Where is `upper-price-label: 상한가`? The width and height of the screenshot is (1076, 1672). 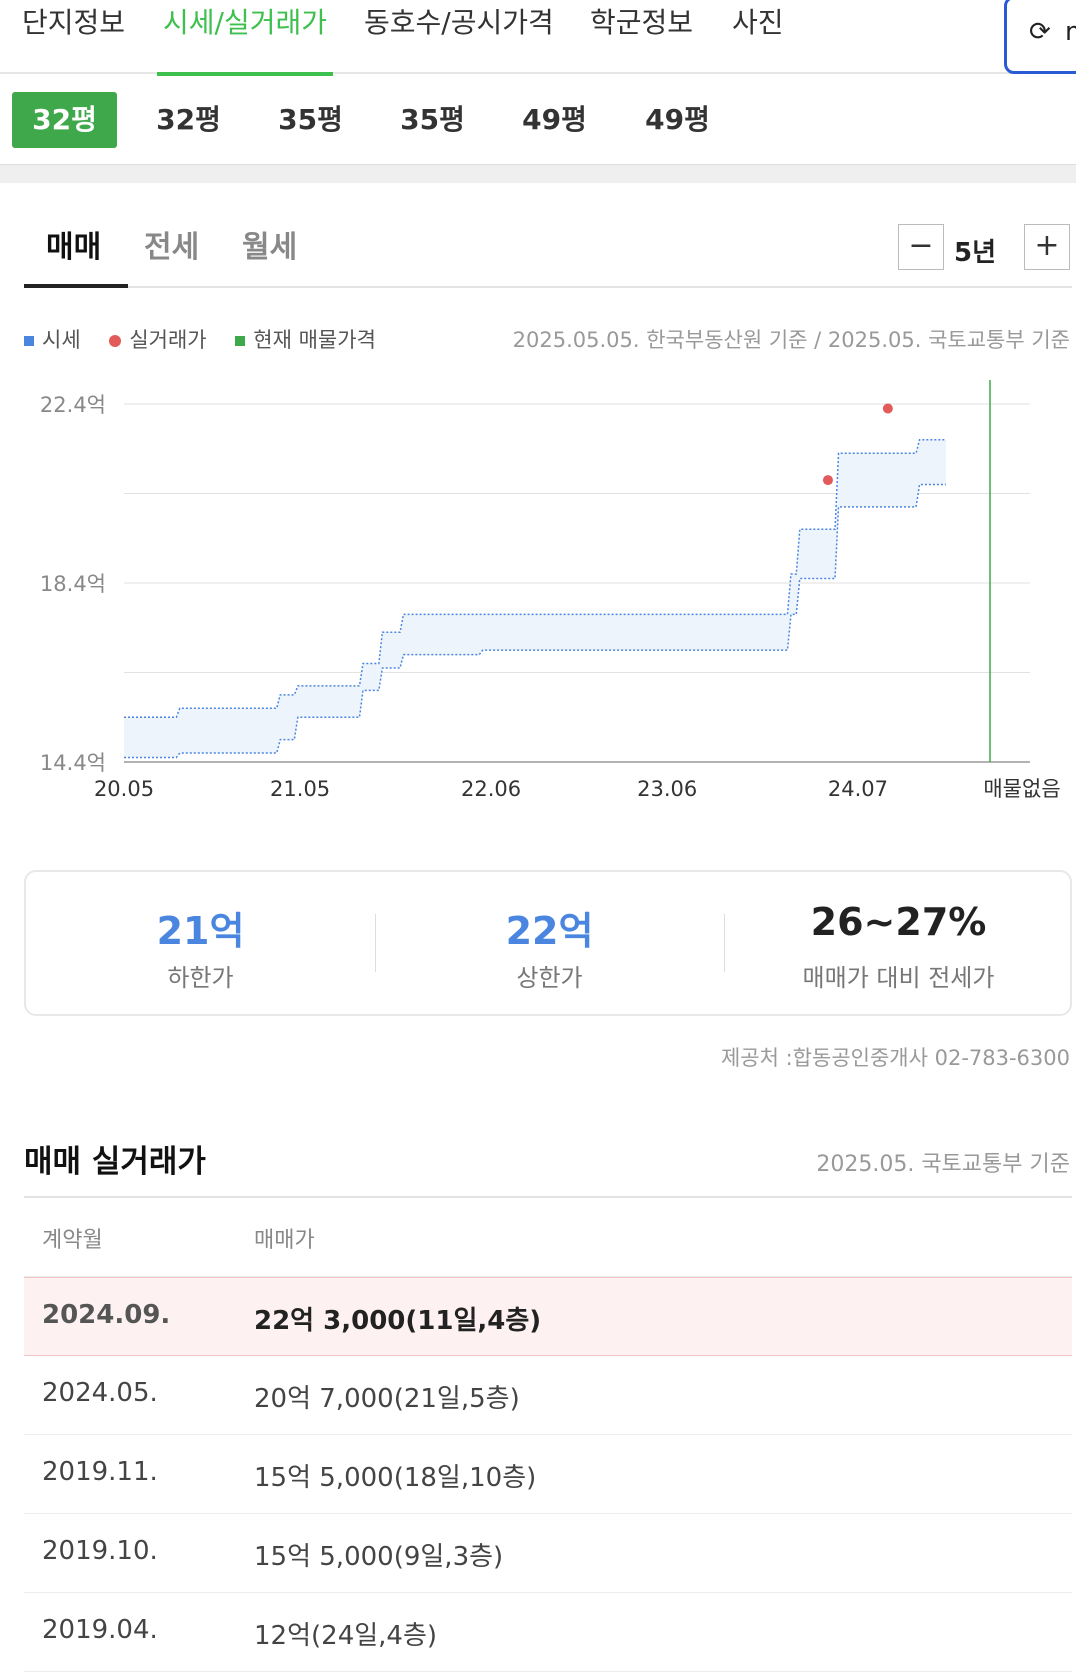 upper-price-label: 상한가 is located at coordinates (549, 978).